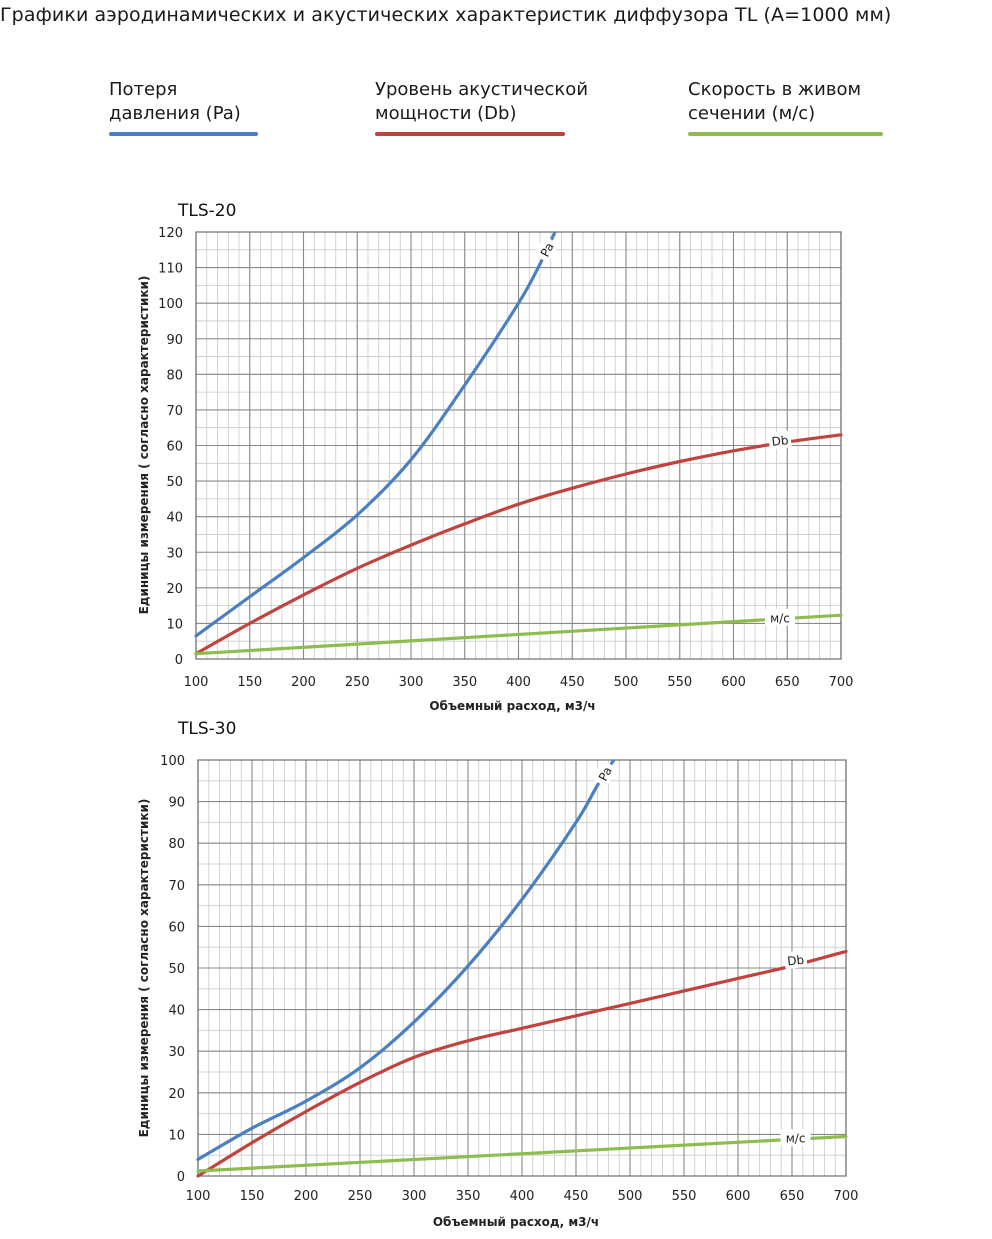 The width and height of the screenshot is (992, 1239). I want to click on legend-label-pressure: Потеря давления (Pa), so click(239, 102).